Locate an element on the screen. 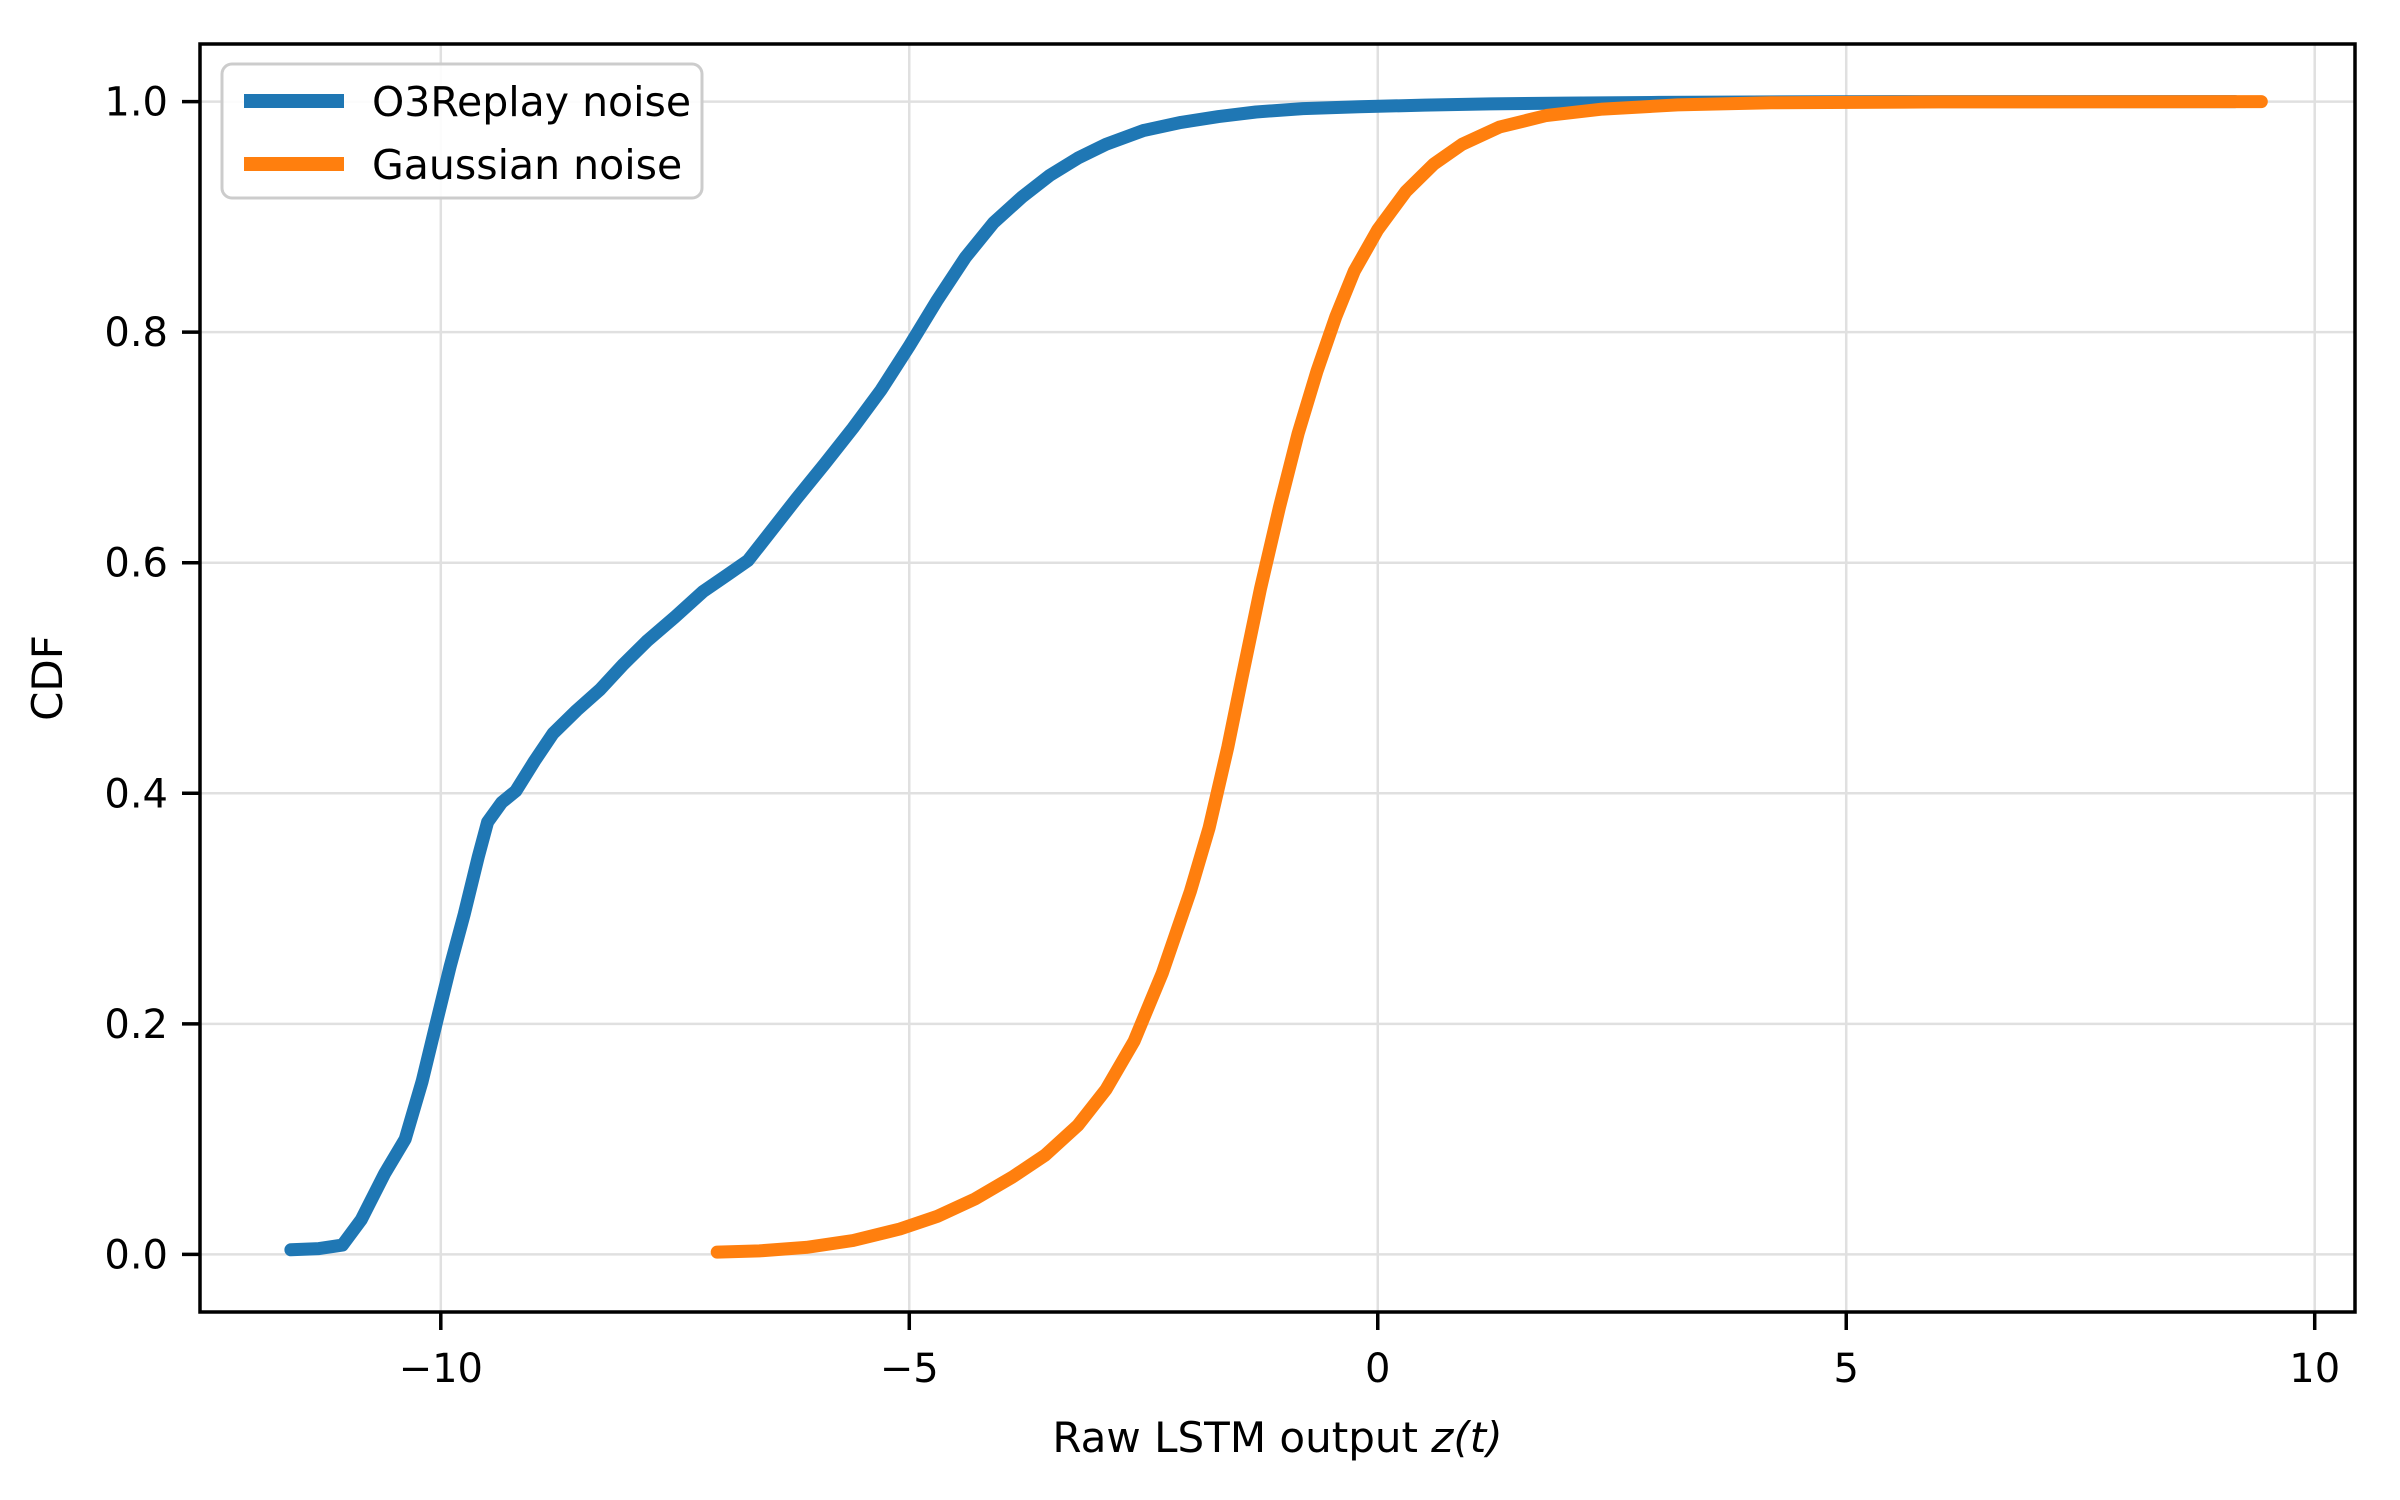  legend-label-o3replay: O3Replay noise is located at coordinates (531, 102).